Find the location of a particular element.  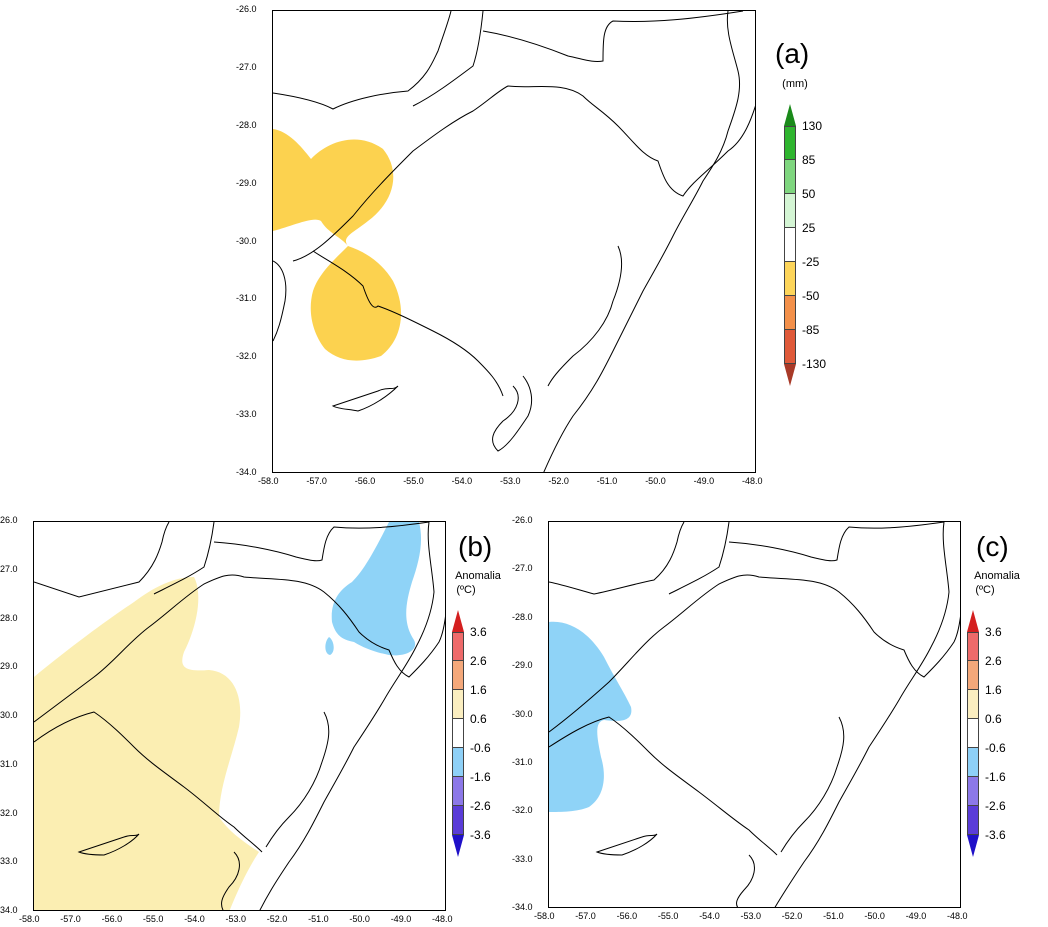

cool-anomaly-area is located at coordinates (373, 589).